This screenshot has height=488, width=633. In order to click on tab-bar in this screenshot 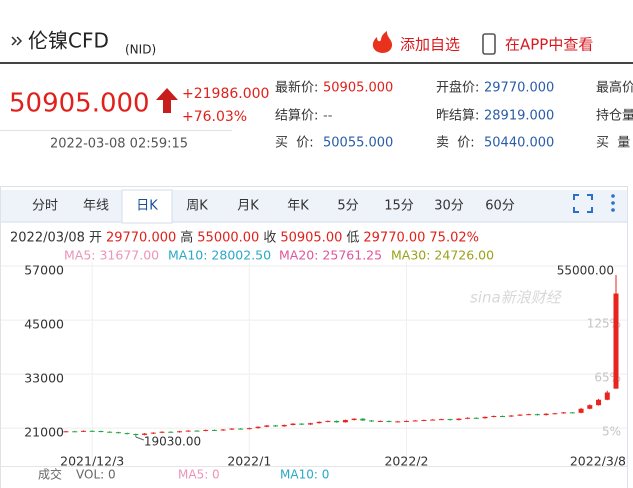, I will do `click(314, 206)`.